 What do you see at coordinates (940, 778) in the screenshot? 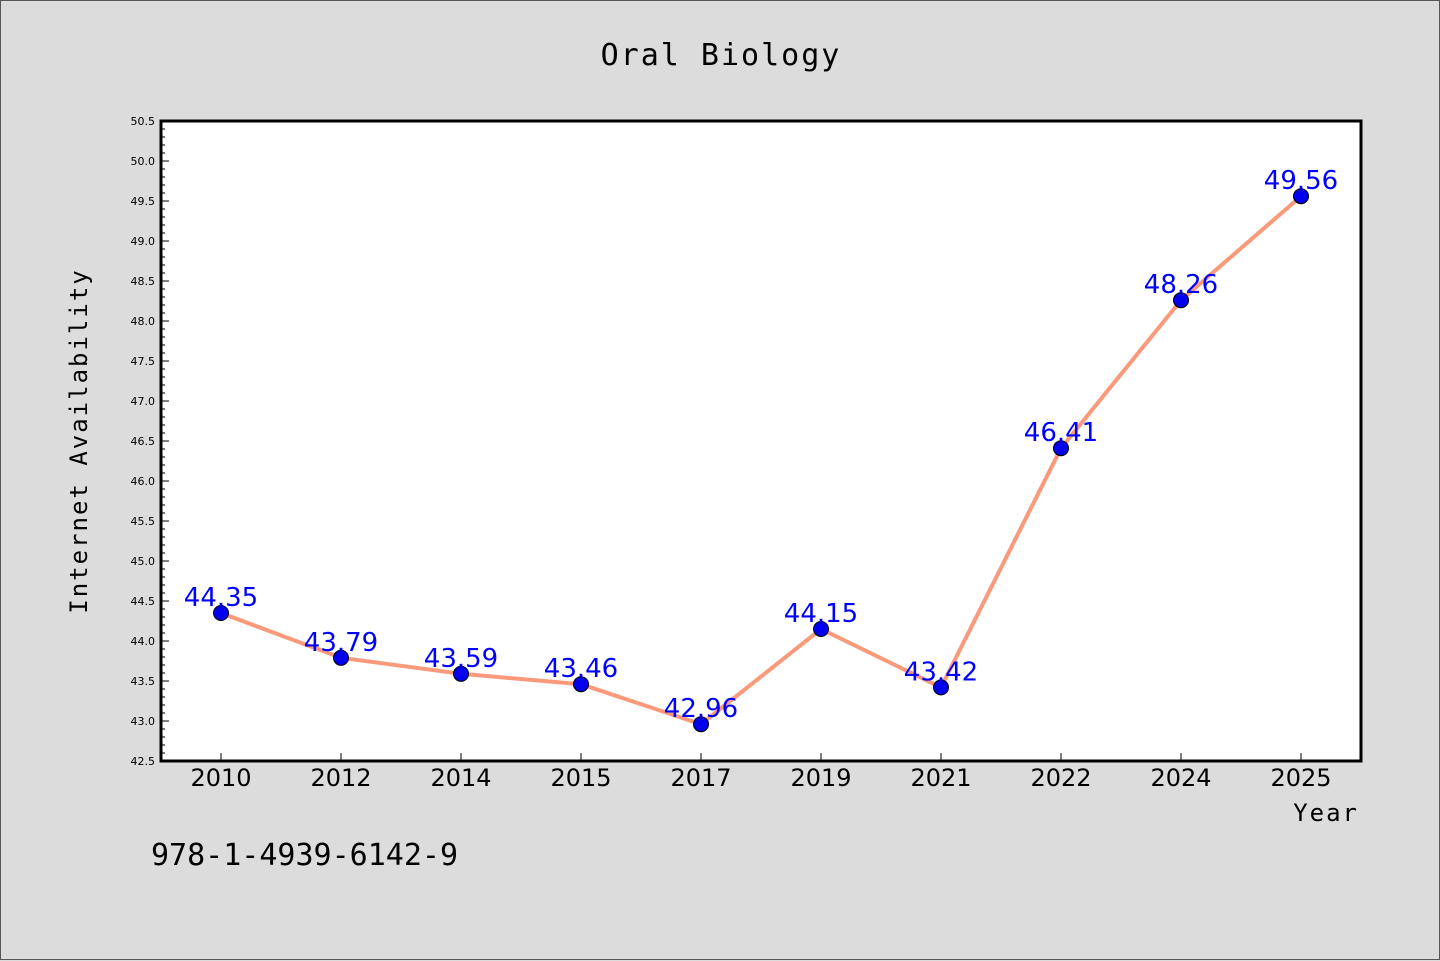
I see `x-tick-label: 2021` at bounding box center [940, 778].